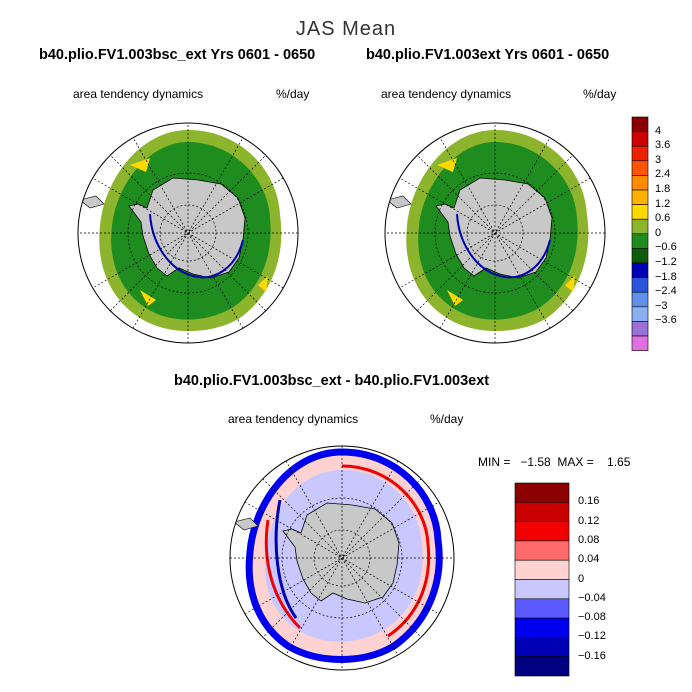 Image resolution: width=692 pixels, height=692 pixels. Describe the element at coordinates (589, 539) in the screenshot. I see `colorbar-diff-label-2: 0.08` at that location.